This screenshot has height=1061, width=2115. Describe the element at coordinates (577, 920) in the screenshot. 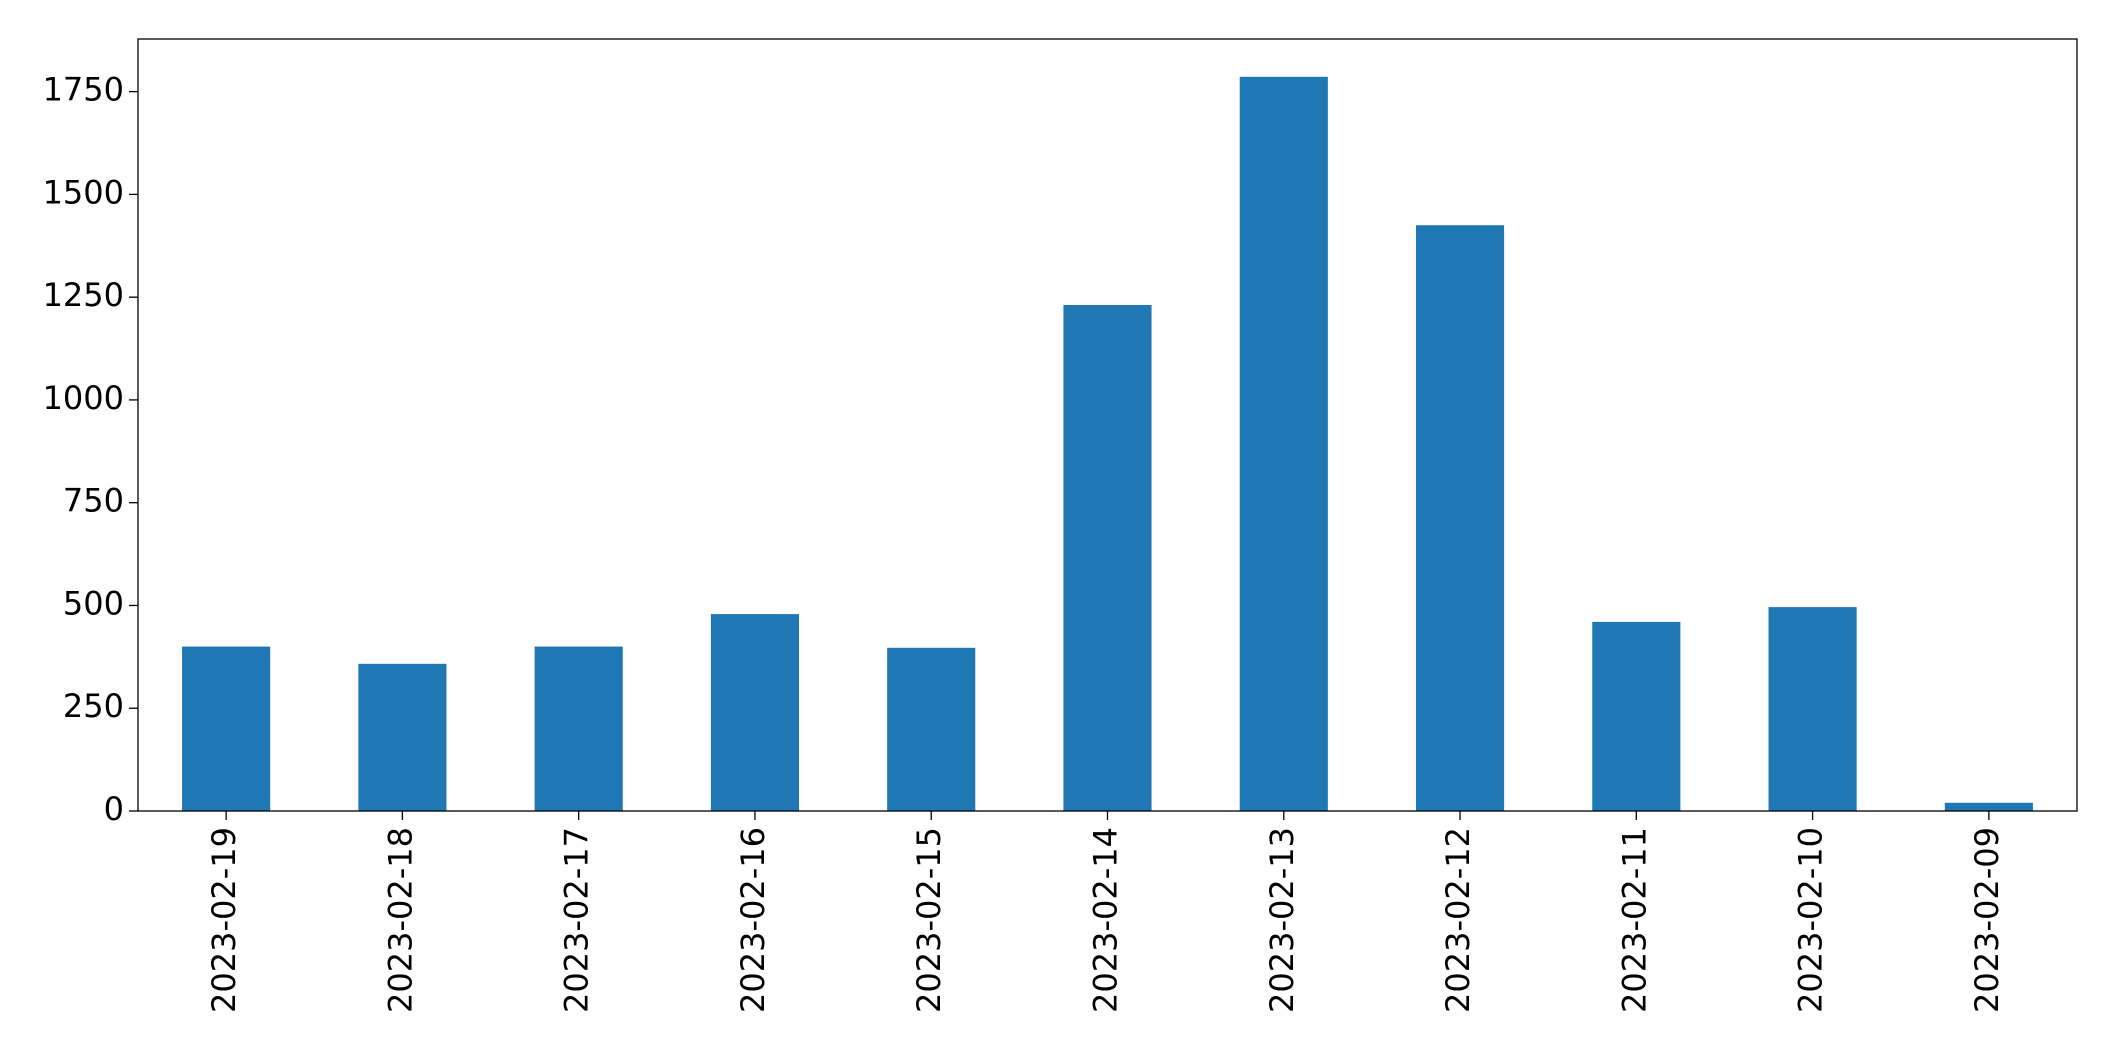

I see `x-tick-label: 2023-02-17` at that location.